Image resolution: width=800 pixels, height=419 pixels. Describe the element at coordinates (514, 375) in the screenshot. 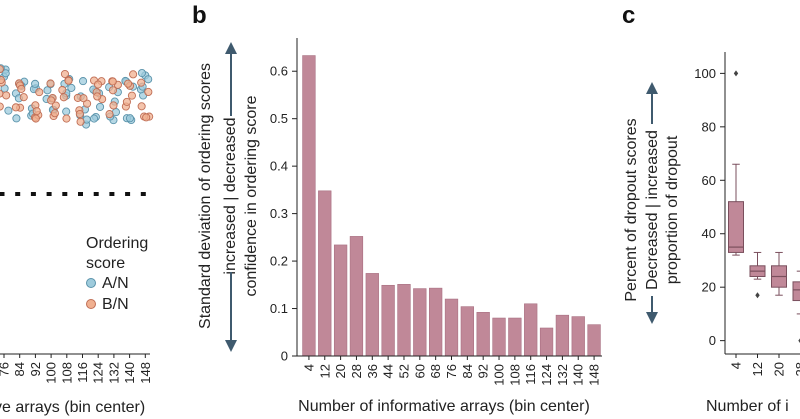

I see `panel-b-x-tick-label: 108` at that location.